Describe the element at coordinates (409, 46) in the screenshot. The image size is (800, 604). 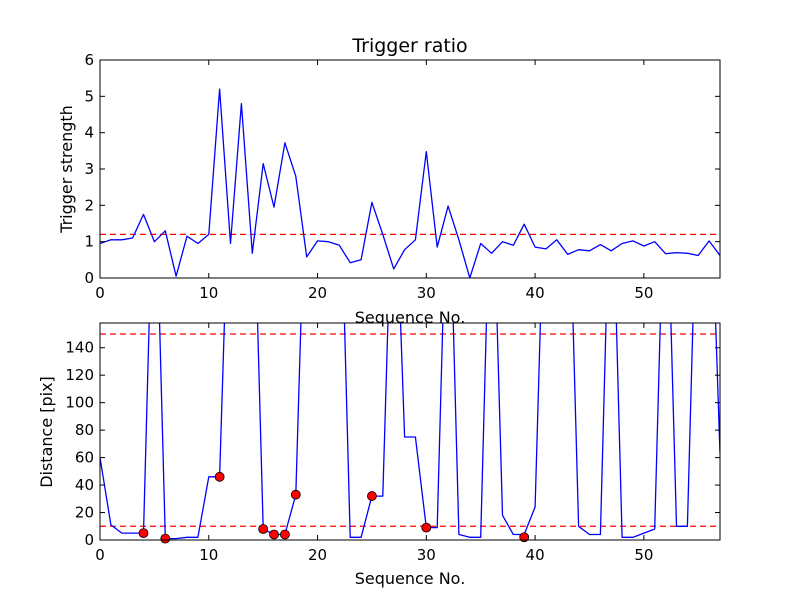
I see `chart-title: Trigger ratio` at that location.